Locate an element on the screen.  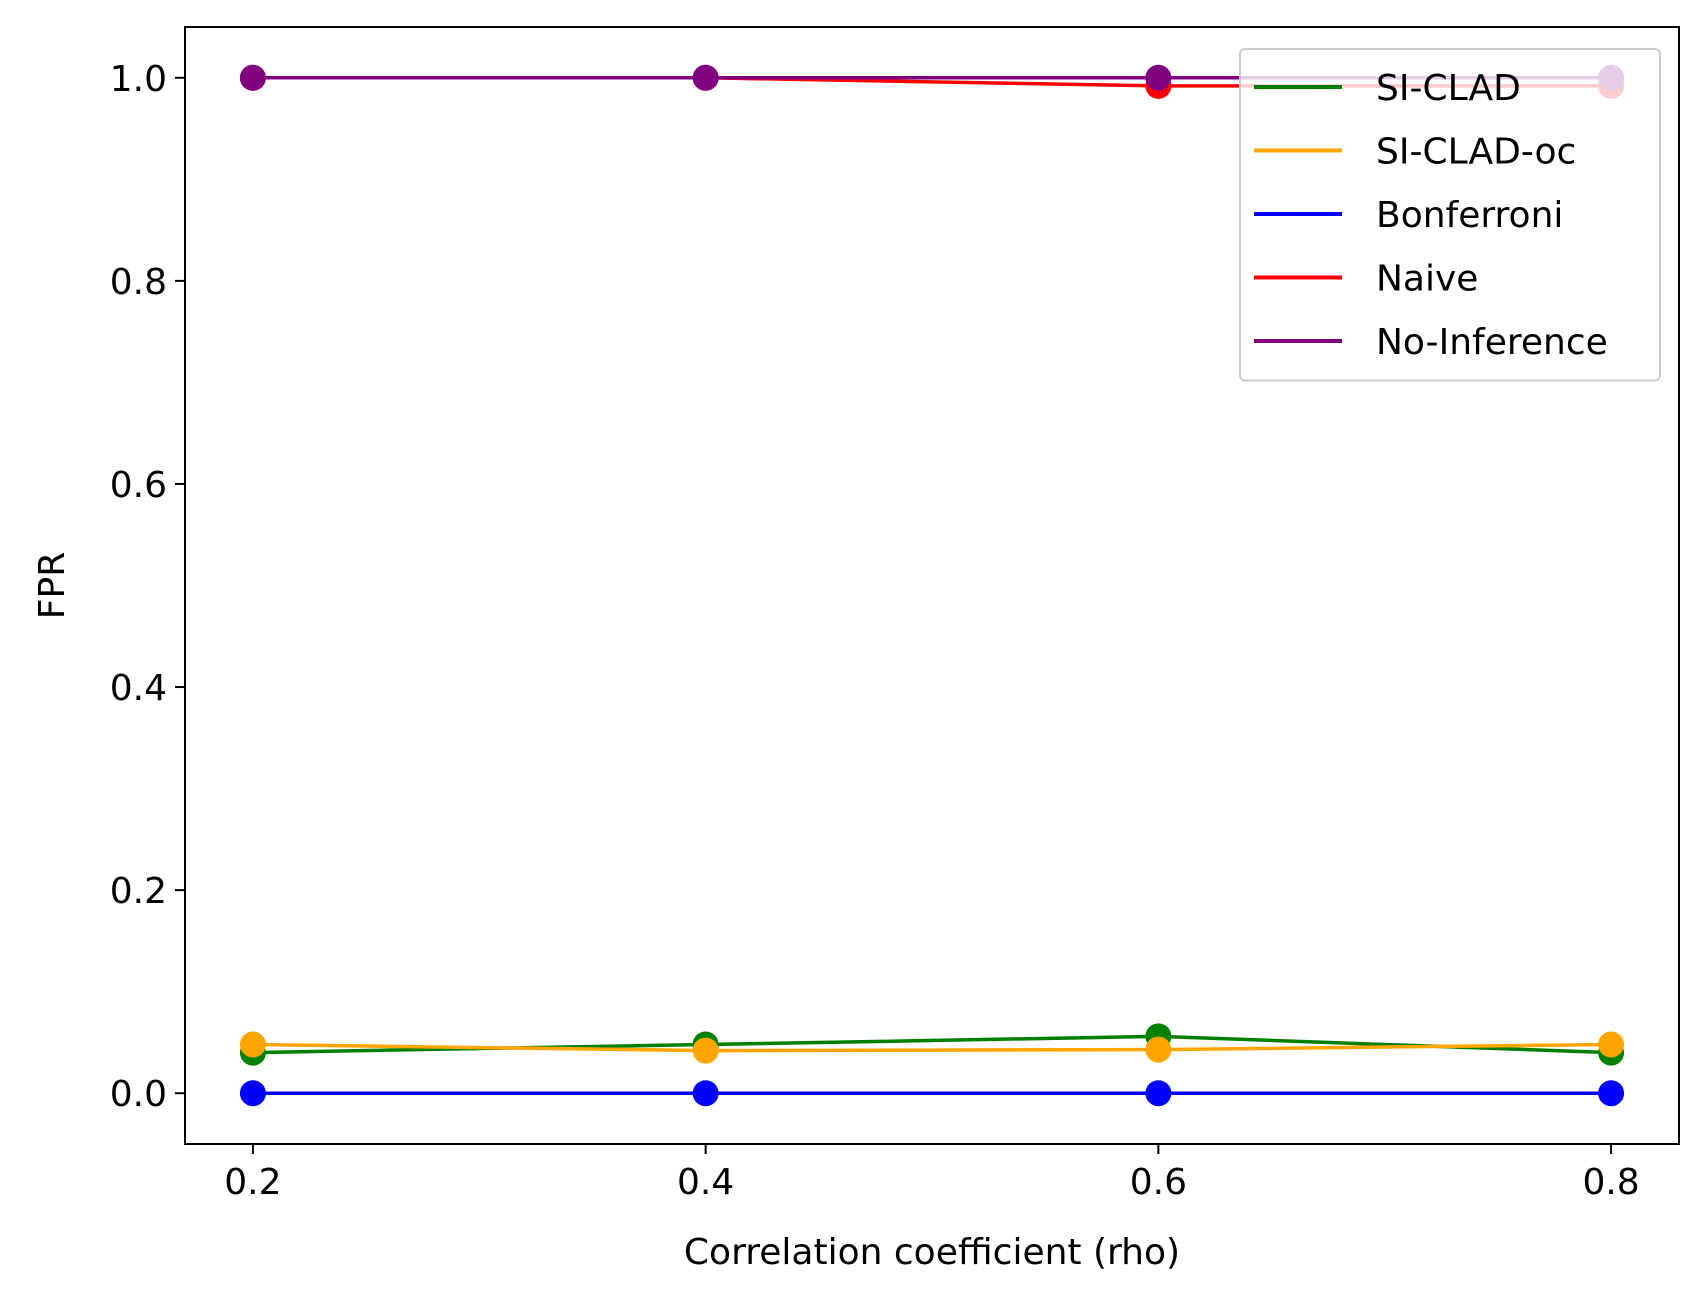
series-line is located at coordinates (932, 1047).